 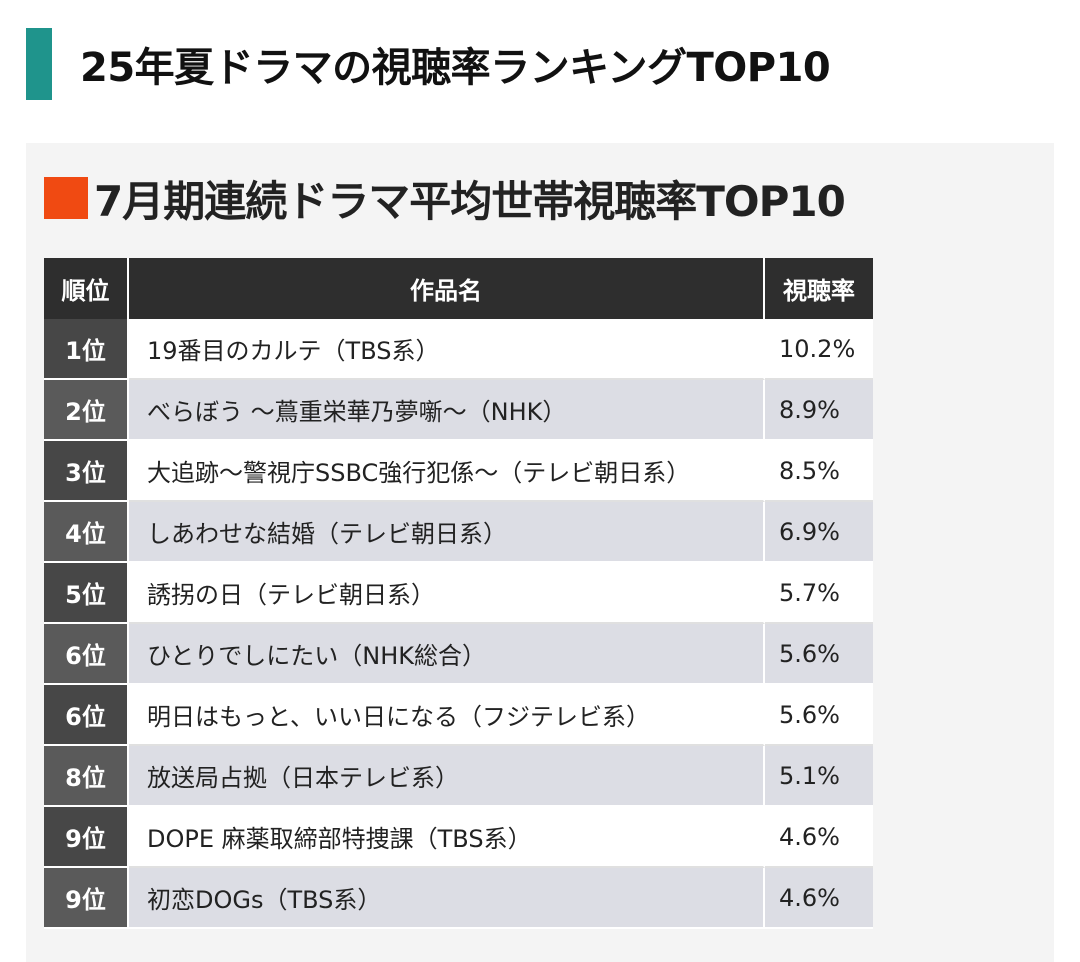 What do you see at coordinates (66, 198) in the screenshot?
I see `card-accent-square` at bounding box center [66, 198].